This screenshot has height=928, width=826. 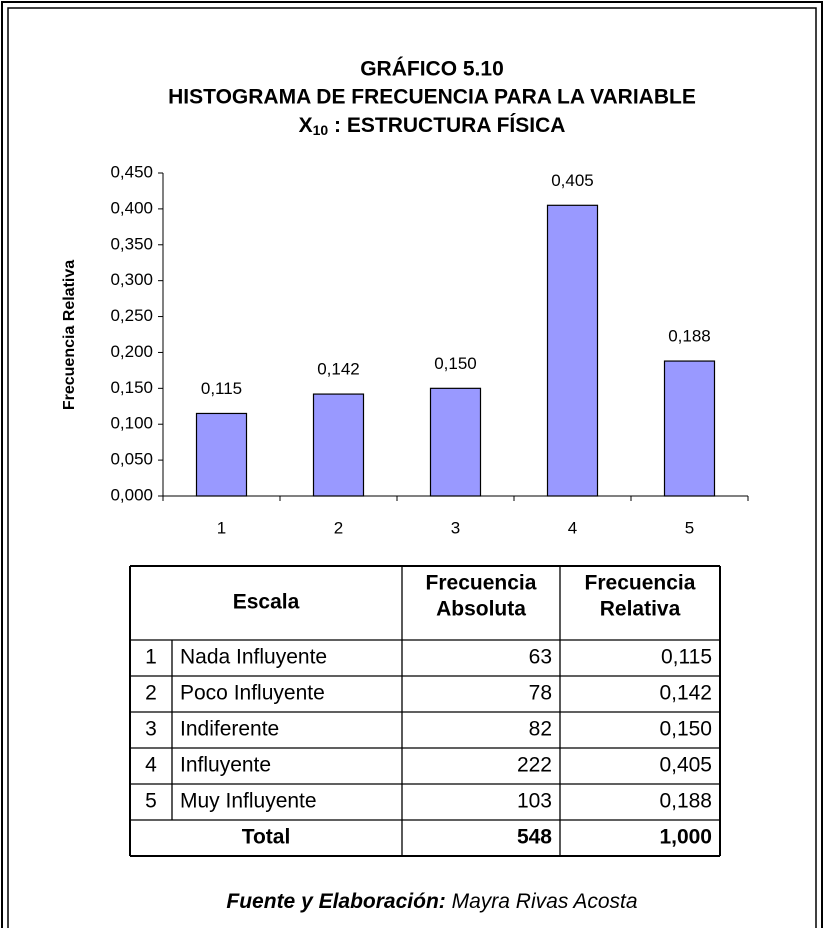 I want to click on x-tick-label: 5, so click(x=689, y=527).